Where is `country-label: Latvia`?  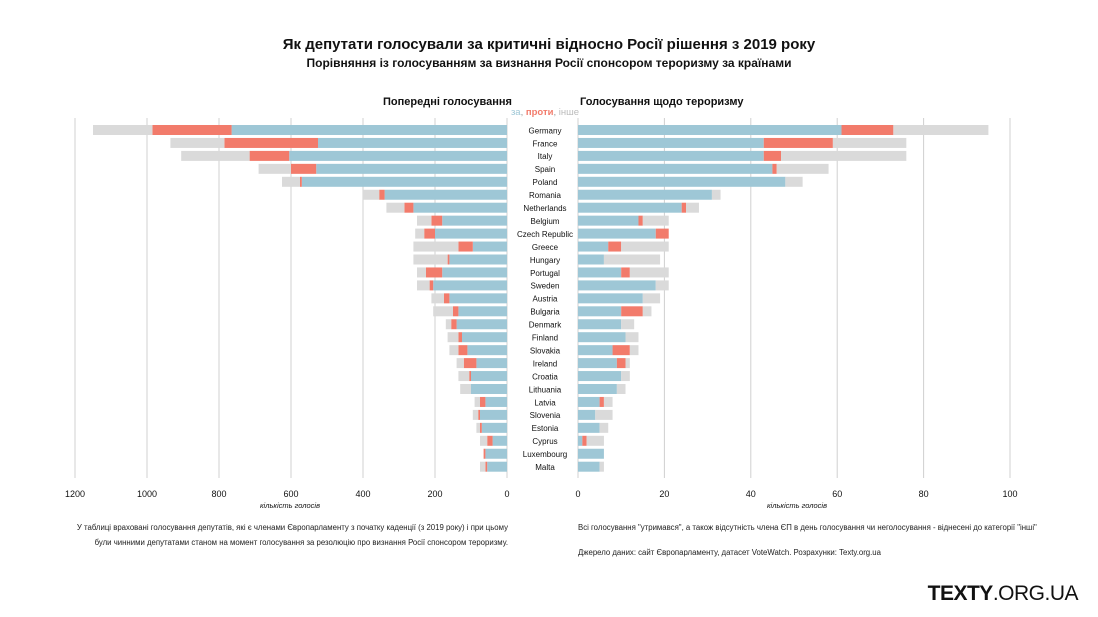
country-label: Latvia is located at coordinates (545, 402).